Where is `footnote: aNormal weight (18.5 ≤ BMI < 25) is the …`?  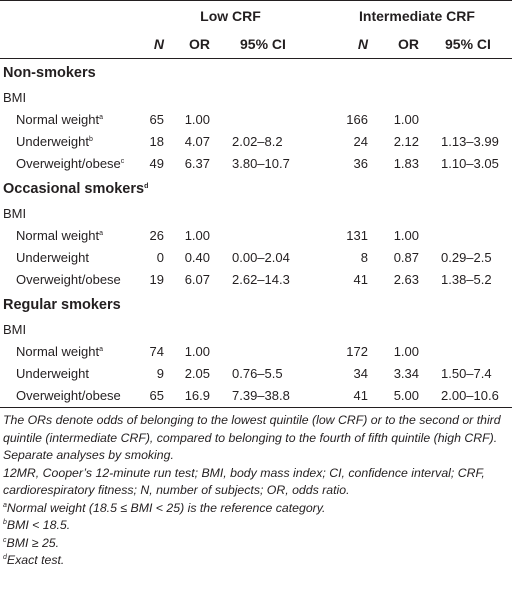
footnote: aNormal weight (18.5 ≤ BMI < 25) is the … is located at coordinates (256, 509).